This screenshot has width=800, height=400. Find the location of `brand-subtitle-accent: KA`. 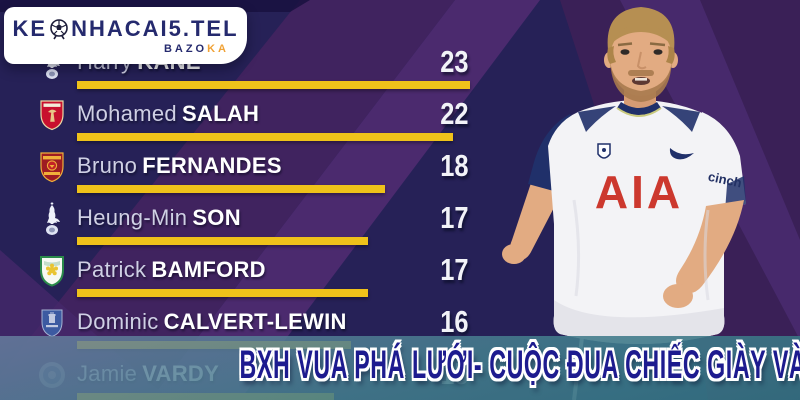

brand-subtitle-accent: KA is located at coordinates (218, 49).